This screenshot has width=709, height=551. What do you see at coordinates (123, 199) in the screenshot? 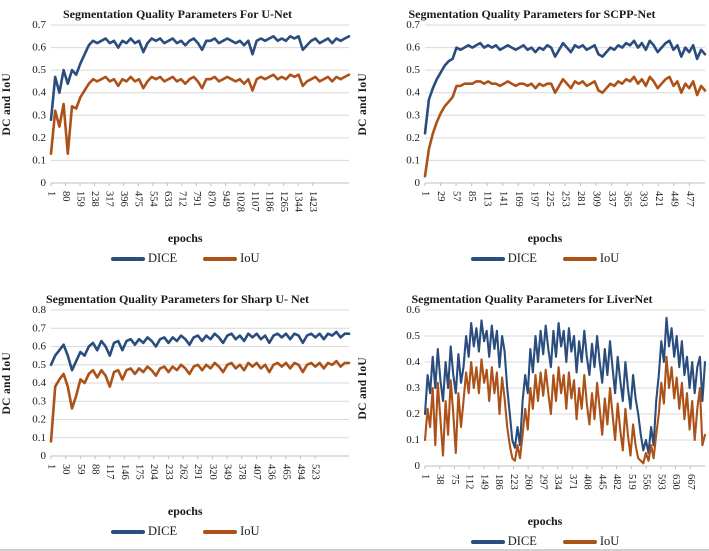
I see `svg-text: 396` at bounding box center [123, 199].